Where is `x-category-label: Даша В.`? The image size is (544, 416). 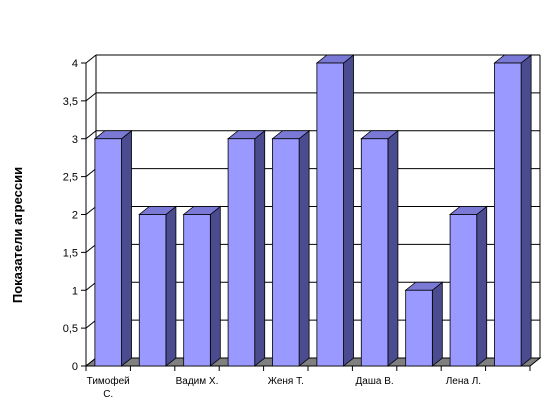
x-category-label: Даша В. is located at coordinates (375, 381).